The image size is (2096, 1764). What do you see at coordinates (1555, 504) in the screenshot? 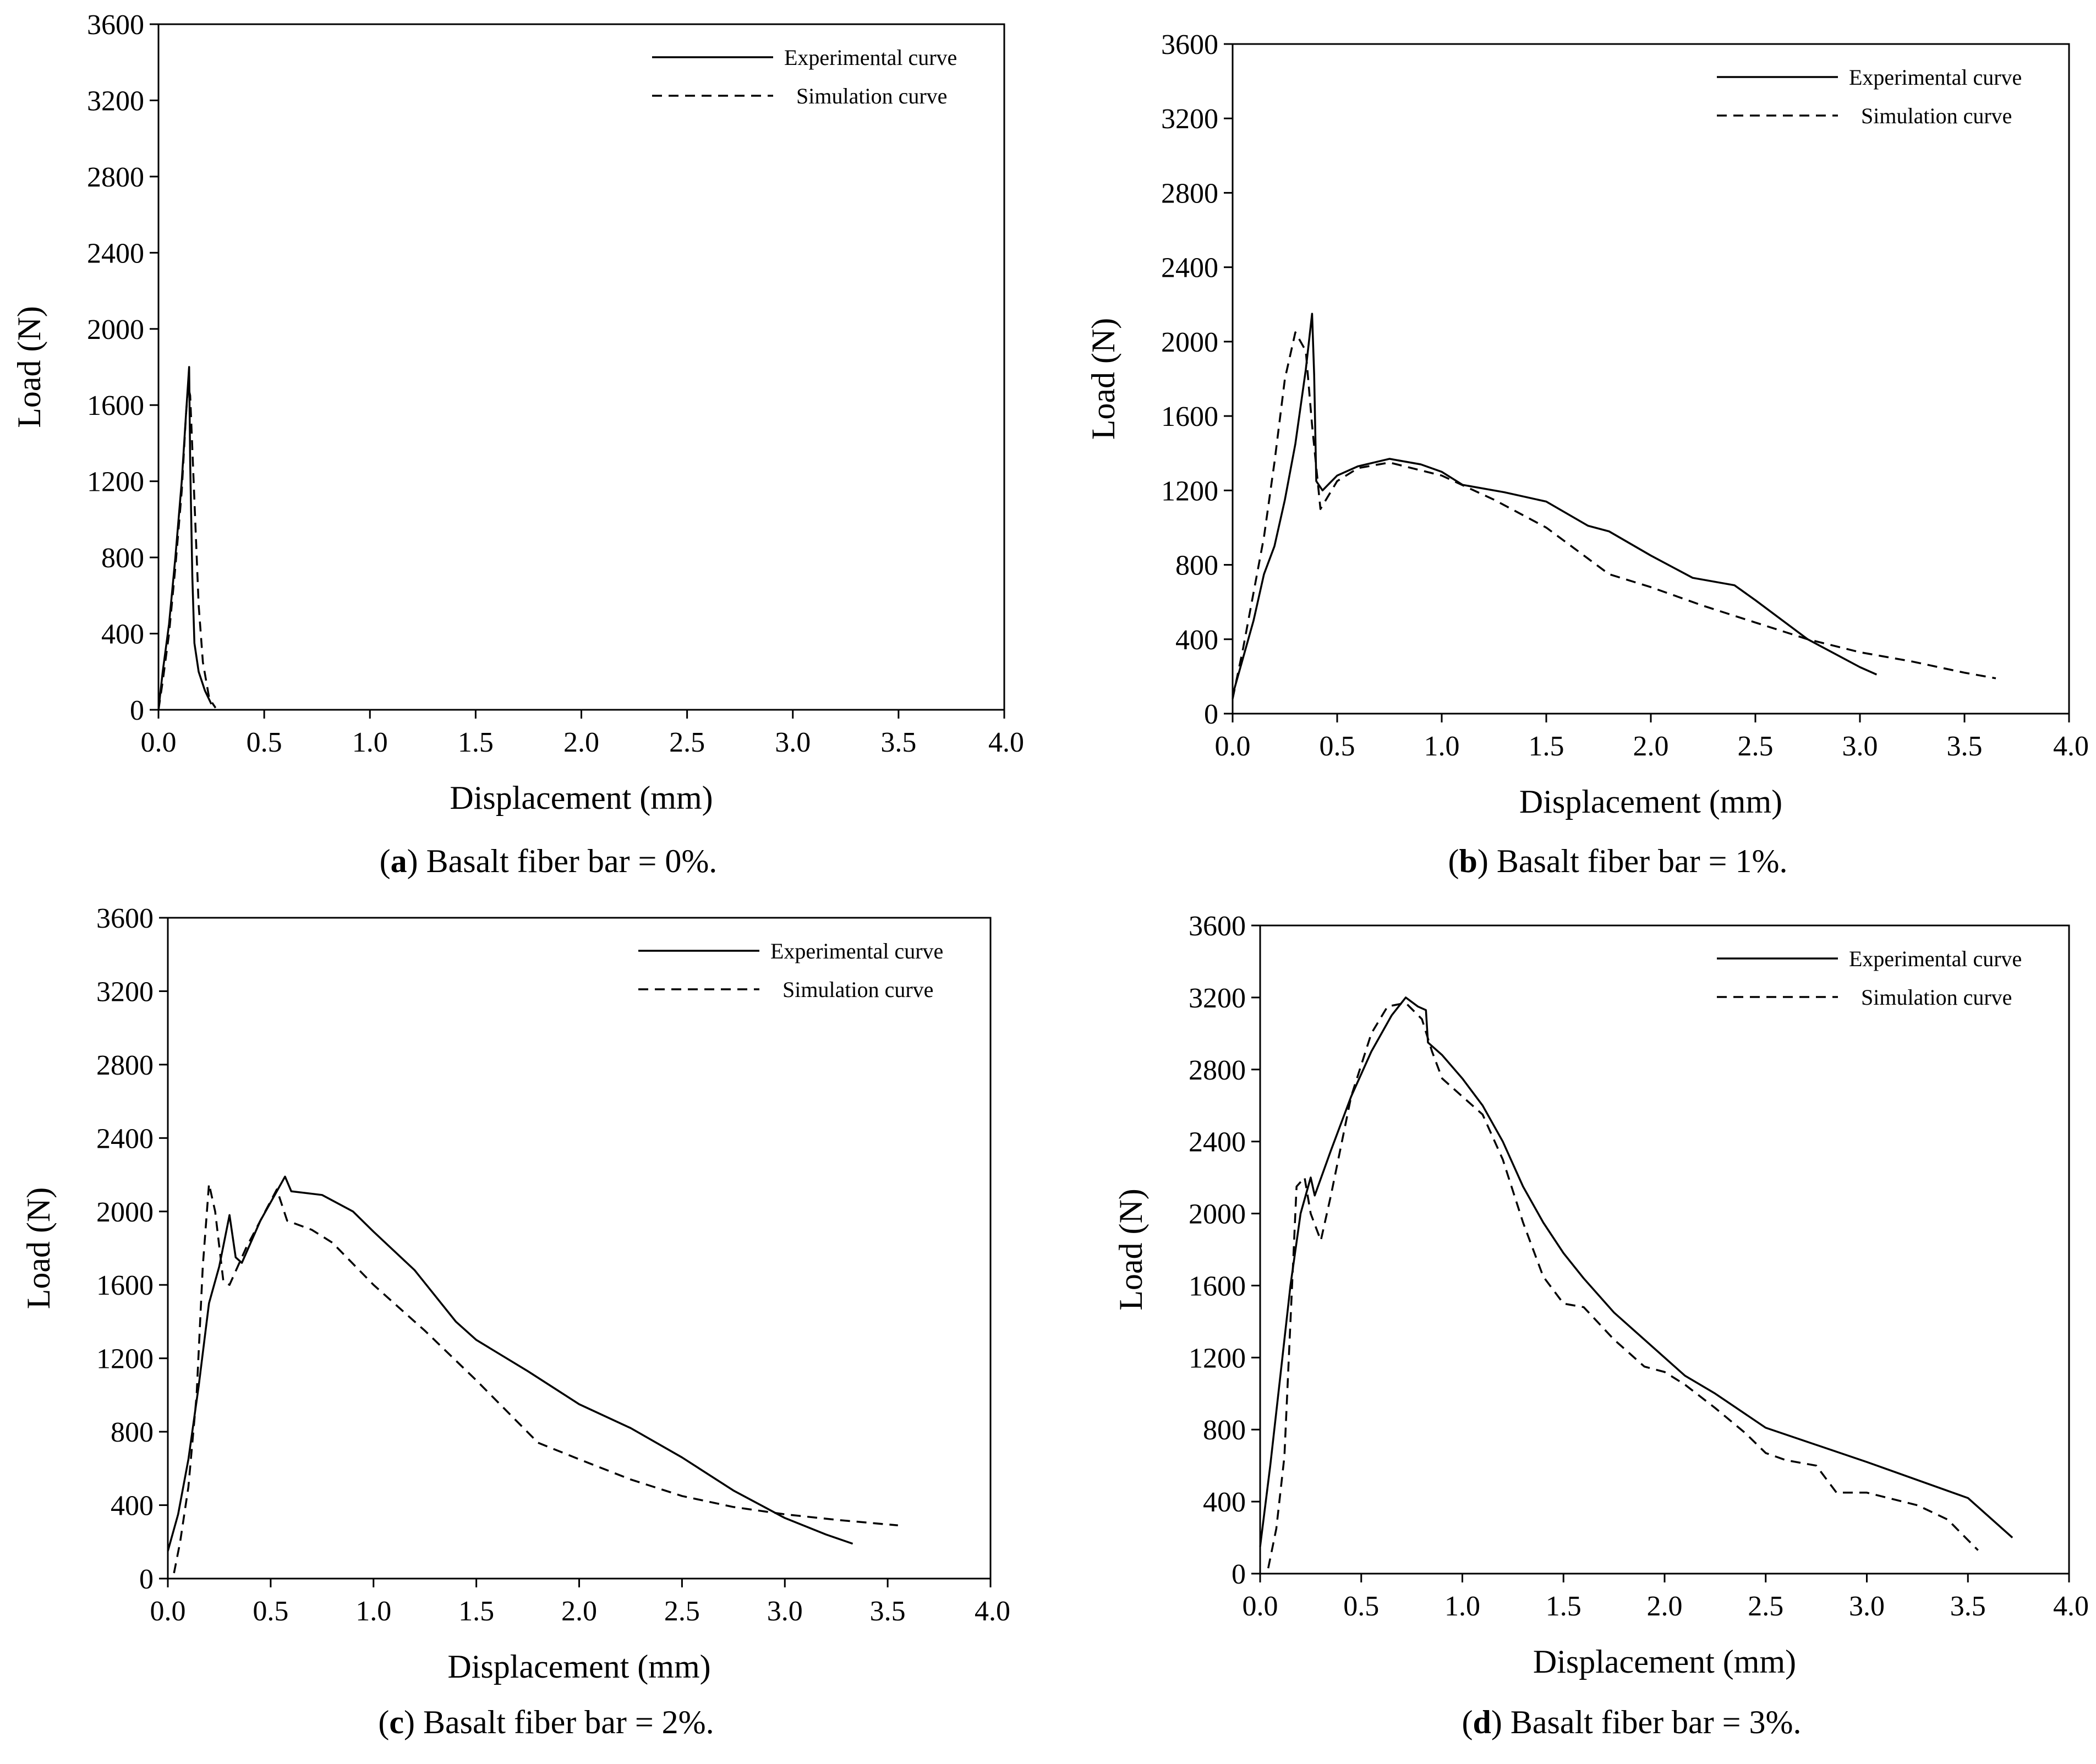
I see `series-line-experimental` at bounding box center [1555, 504].